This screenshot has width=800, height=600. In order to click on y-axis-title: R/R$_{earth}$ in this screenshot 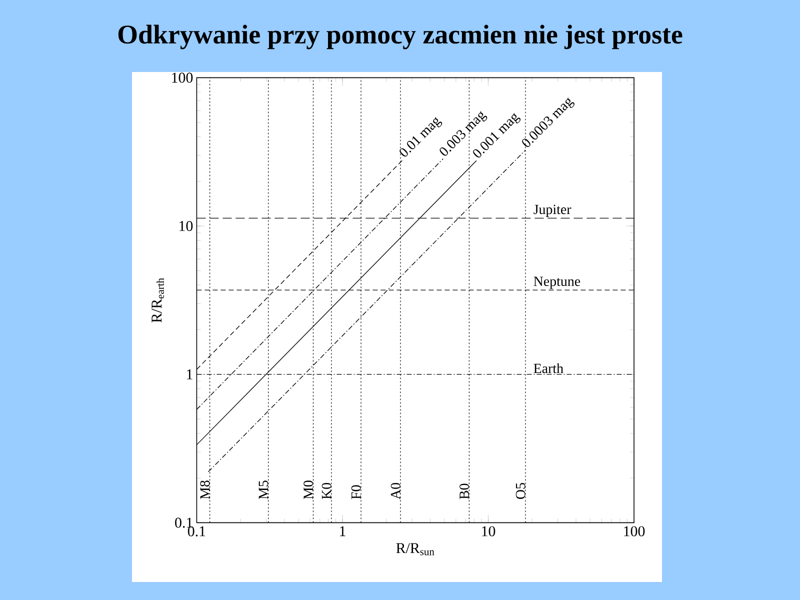, I will do `click(158, 300)`.